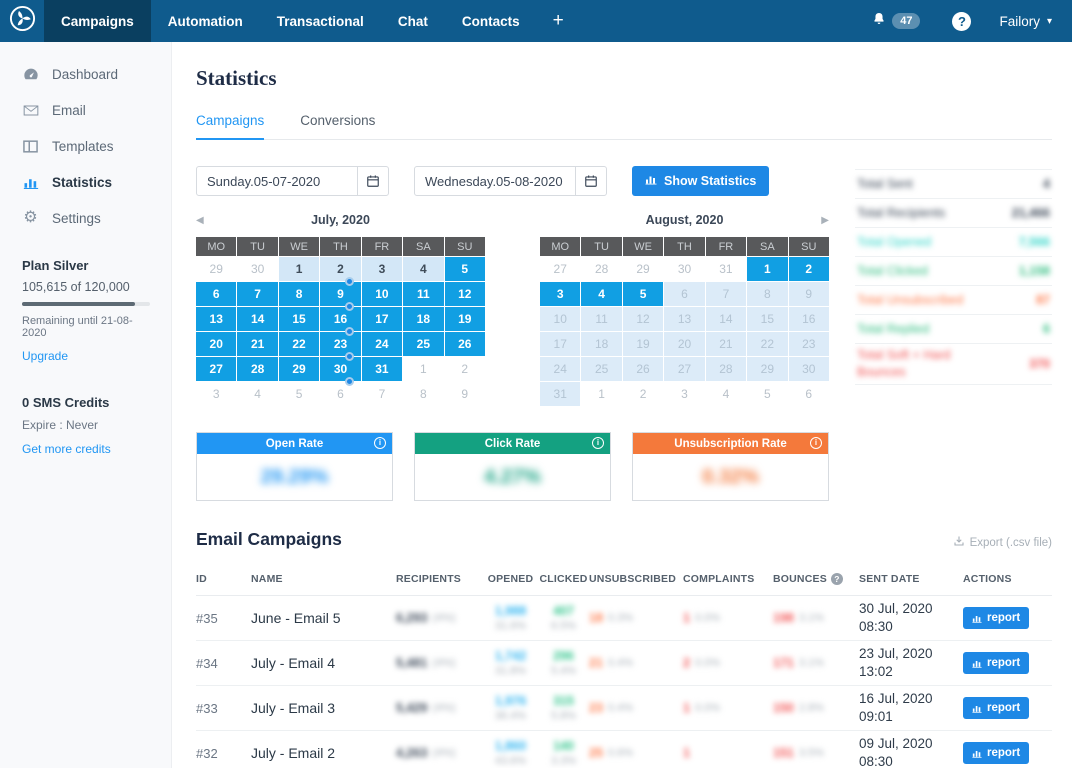  Describe the element at coordinates (320, 21) in the screenshot. I see `nav-item-transactional: Transactional` at that location.